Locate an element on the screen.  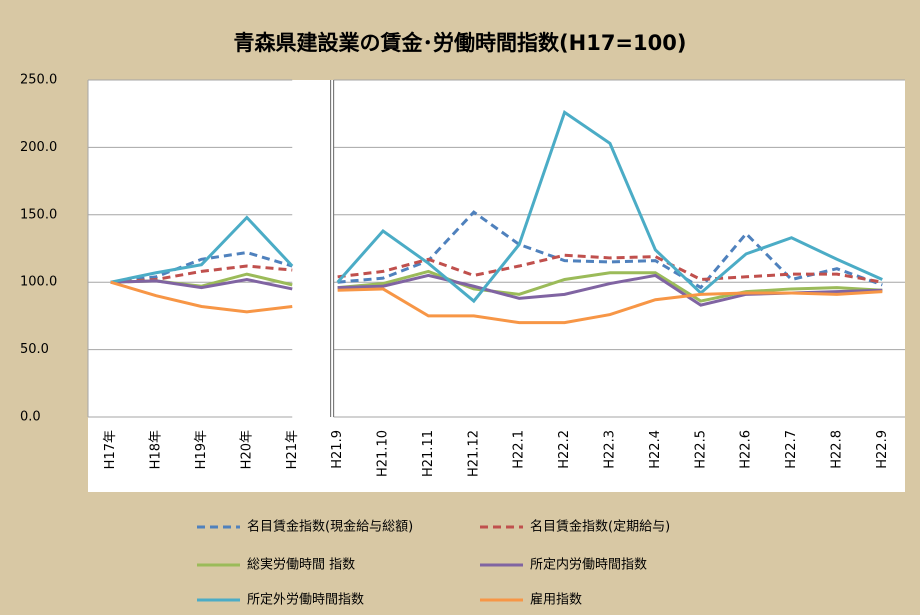
x-tick-label: H22.7 is located at coordinates (791, 449).